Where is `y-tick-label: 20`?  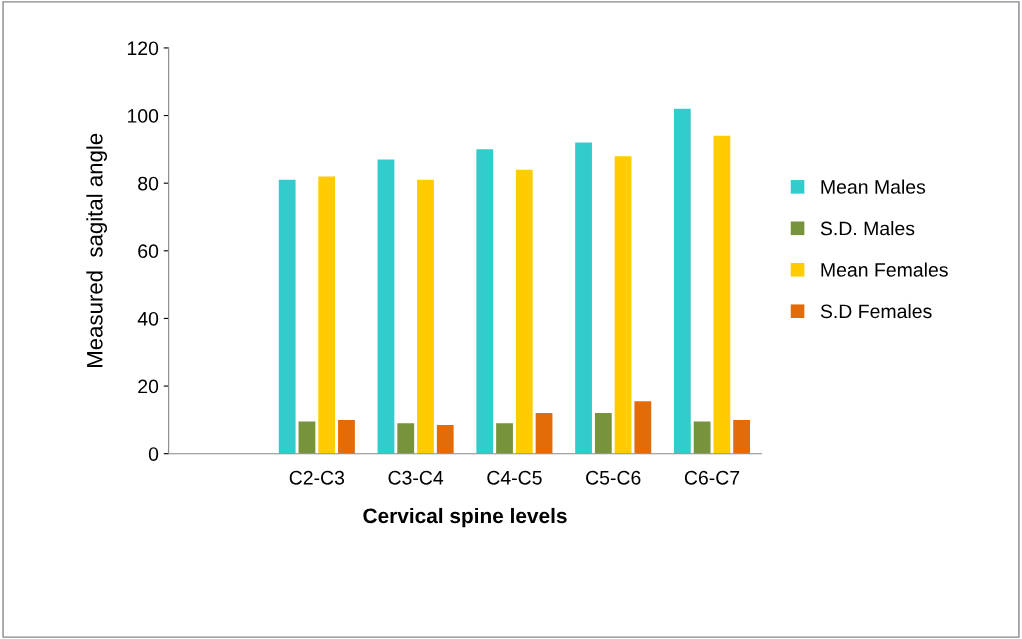 y-tick-label: 20 is located at coordinates (148, 386).